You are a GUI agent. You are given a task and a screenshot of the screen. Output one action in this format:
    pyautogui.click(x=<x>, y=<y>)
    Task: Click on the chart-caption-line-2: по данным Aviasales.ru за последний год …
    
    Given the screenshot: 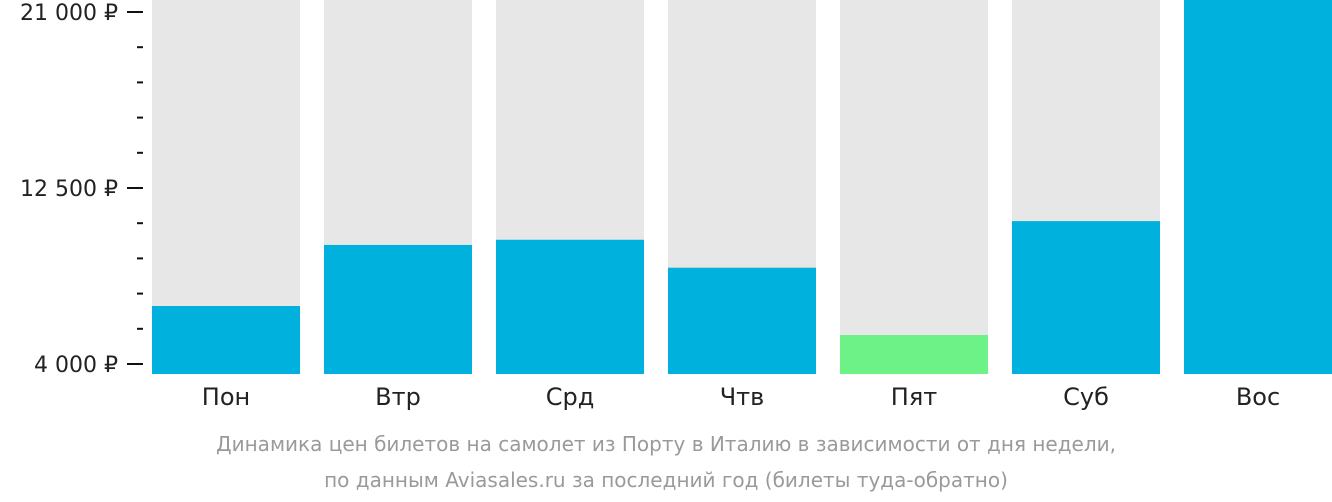 What is the action you would take?
    pyautogui.click(x=666, y=480)
    